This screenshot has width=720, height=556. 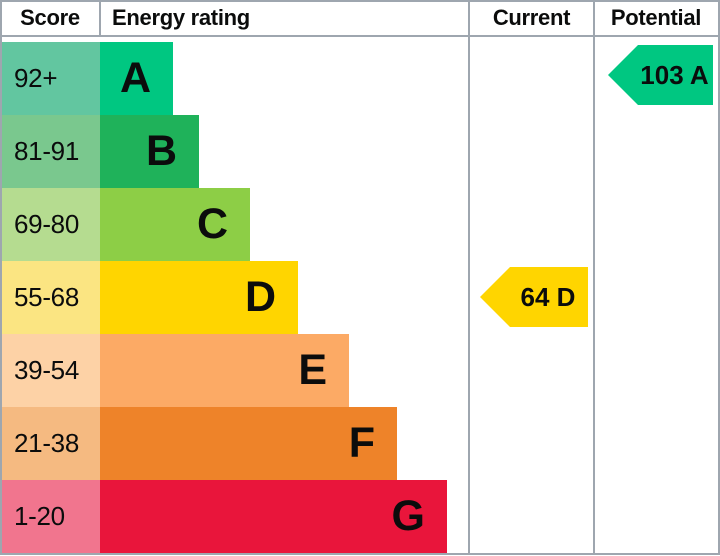 What do you see at coordinates (594, 276) in the screenshot?
I see `column-divider-potential` at bounding box center [594, 276].